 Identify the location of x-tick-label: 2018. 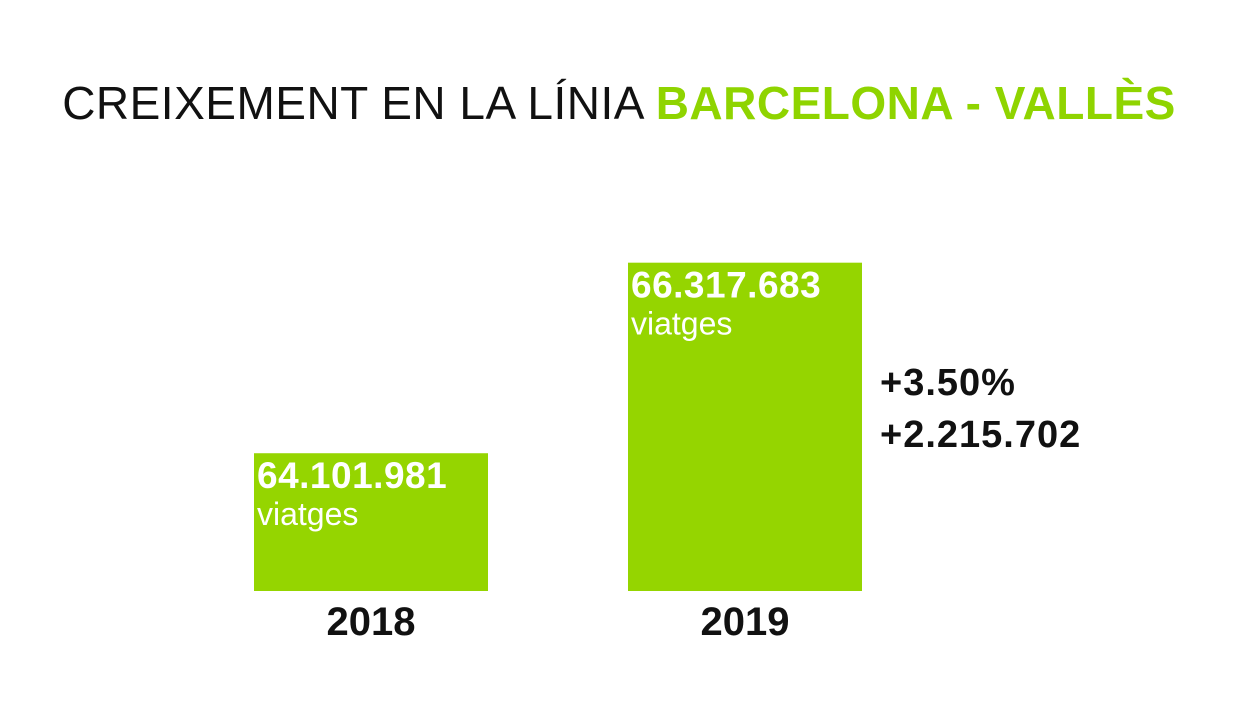
(371, 622).